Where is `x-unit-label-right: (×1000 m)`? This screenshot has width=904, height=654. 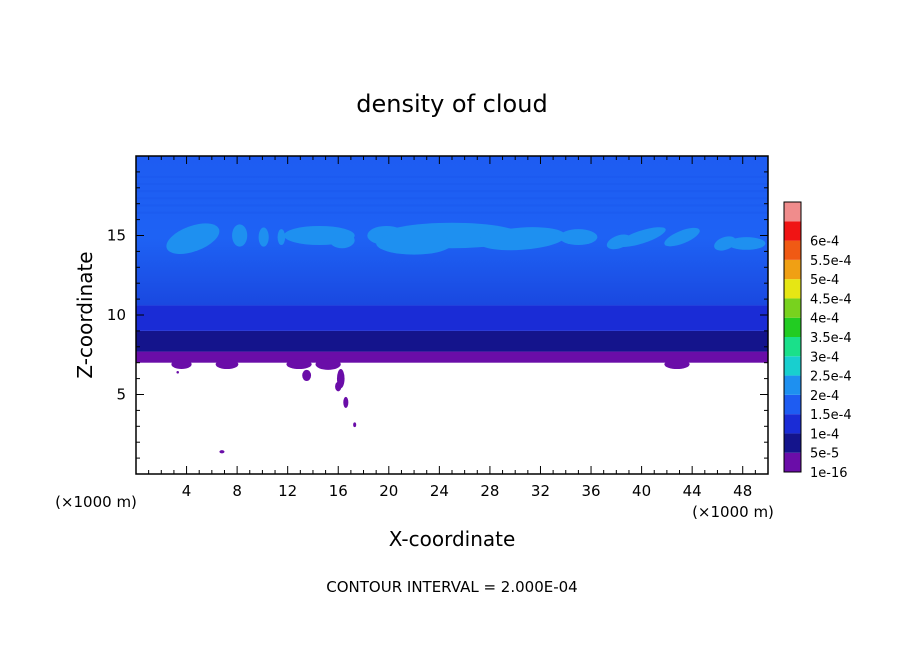
x-unit-label-right: (×1000 m) is located at coordinates (733, 512).